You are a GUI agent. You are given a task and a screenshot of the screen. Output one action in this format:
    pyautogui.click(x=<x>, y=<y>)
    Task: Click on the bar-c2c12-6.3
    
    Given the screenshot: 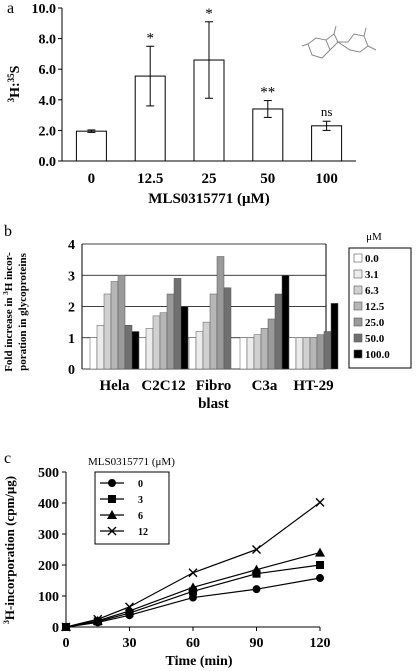 What is the action you would take?
    pyautogui.click(x=156, y=342)
    